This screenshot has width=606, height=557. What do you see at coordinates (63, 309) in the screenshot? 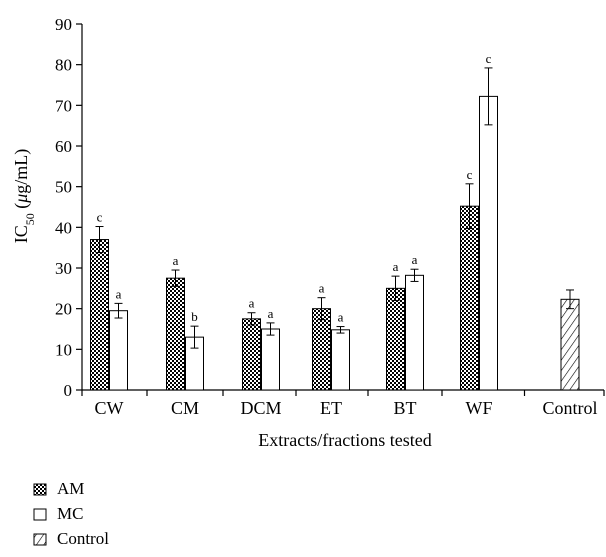
I see `y-tick-label: 20` at bounding box center [63, 309].